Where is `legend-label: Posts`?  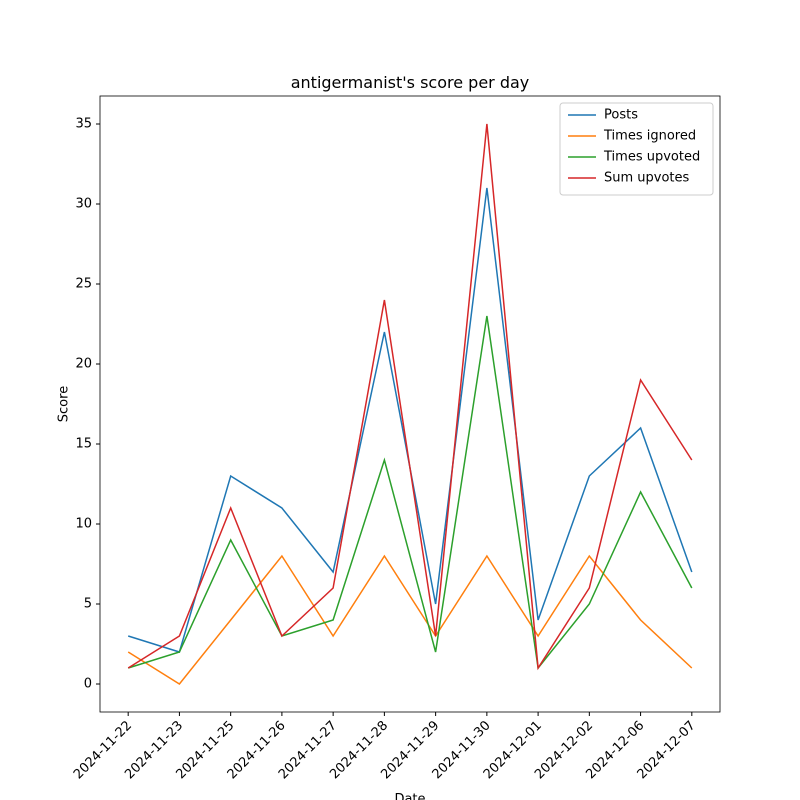
legend-label: Posts is located at coordinates (621, 115).